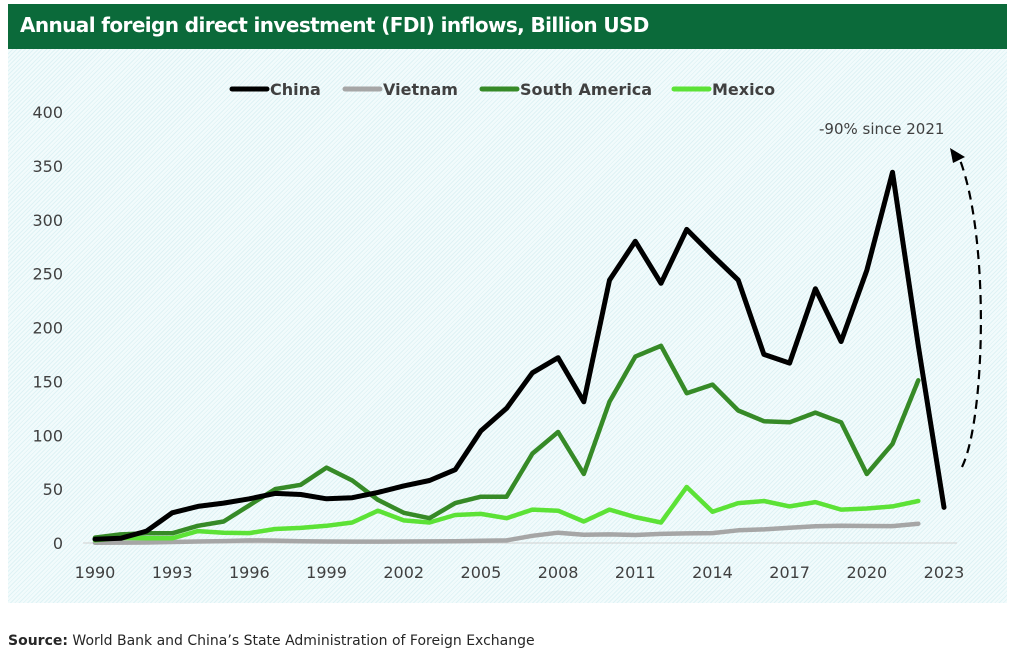  Describe the element at coordinates (249, 572) in the screenshot. I see `x-tick-label: 1996` at that location.